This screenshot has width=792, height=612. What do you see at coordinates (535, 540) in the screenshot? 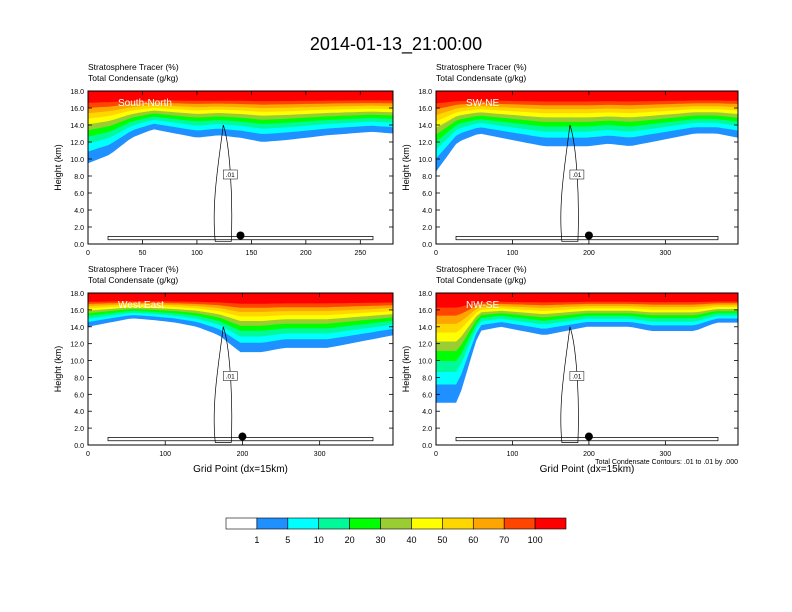
I see `colorbar-label: 100` at bounding box center [535, 540].